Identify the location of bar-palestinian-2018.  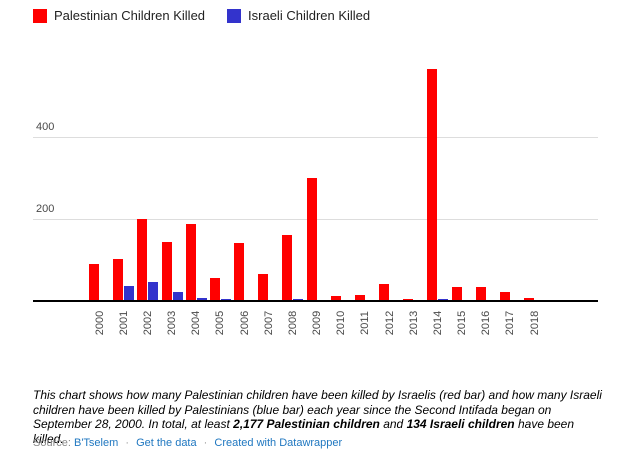
(529, 299).